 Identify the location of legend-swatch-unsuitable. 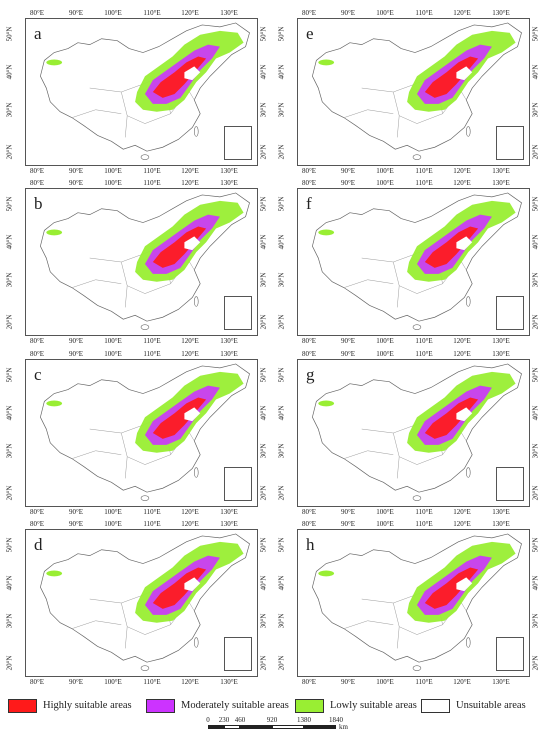
(435, 705).